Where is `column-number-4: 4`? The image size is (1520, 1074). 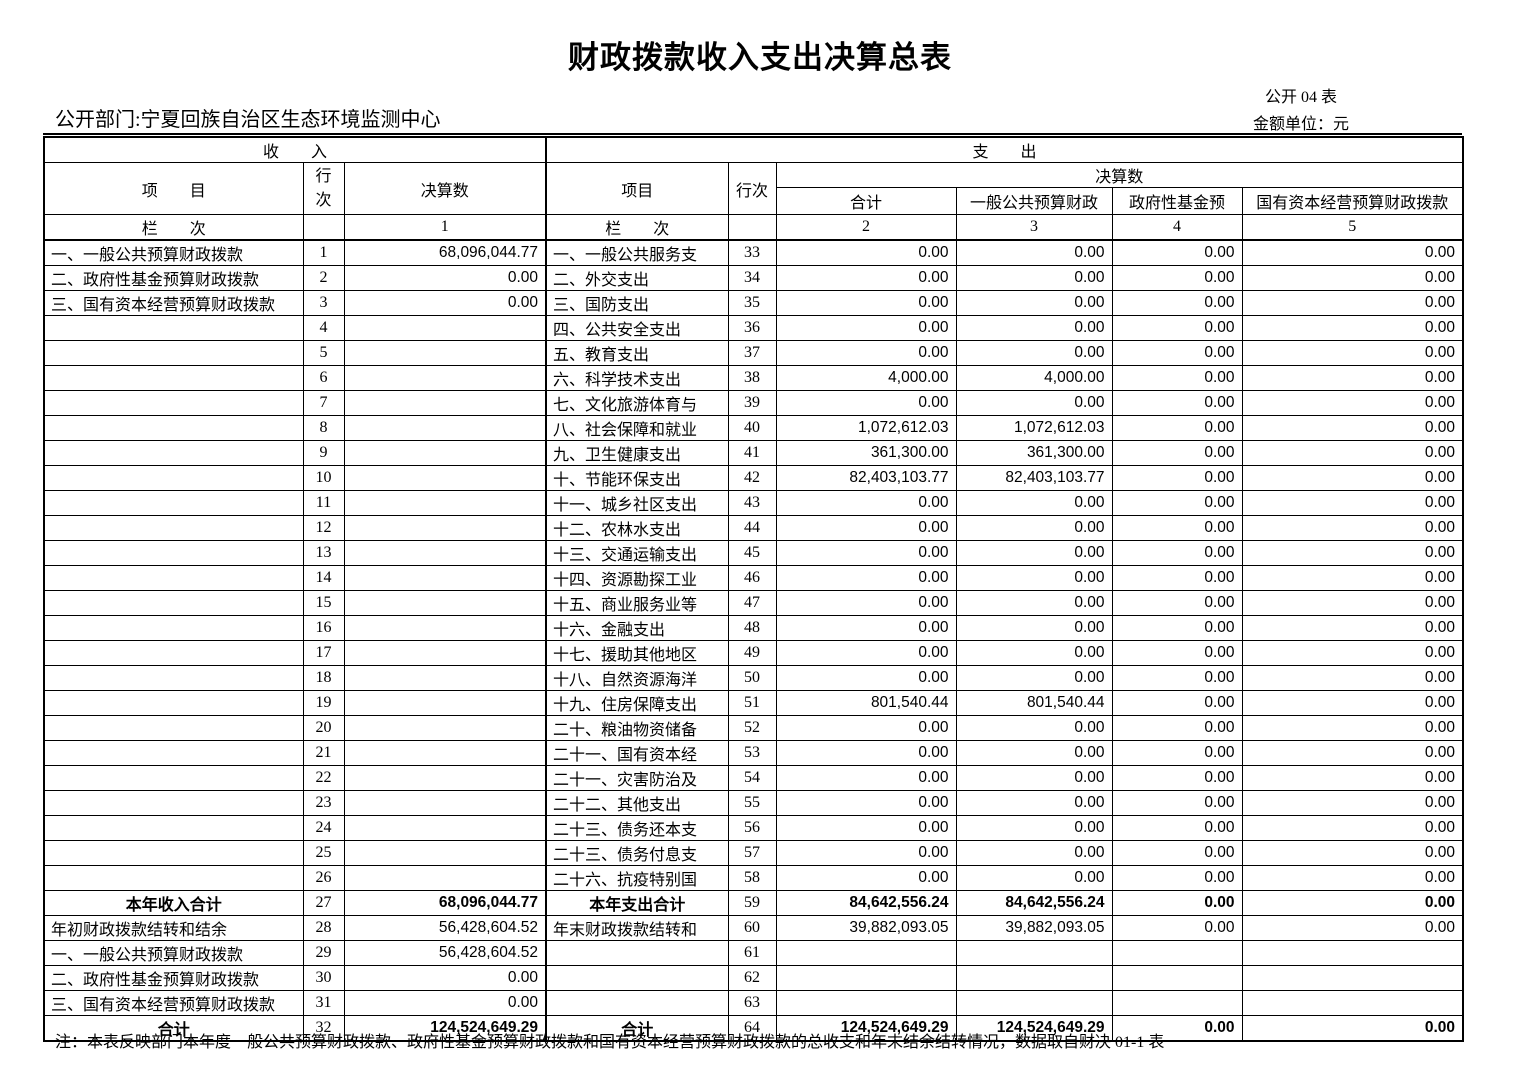
column-number-4: 4 is located at coordinates (1177, 227).